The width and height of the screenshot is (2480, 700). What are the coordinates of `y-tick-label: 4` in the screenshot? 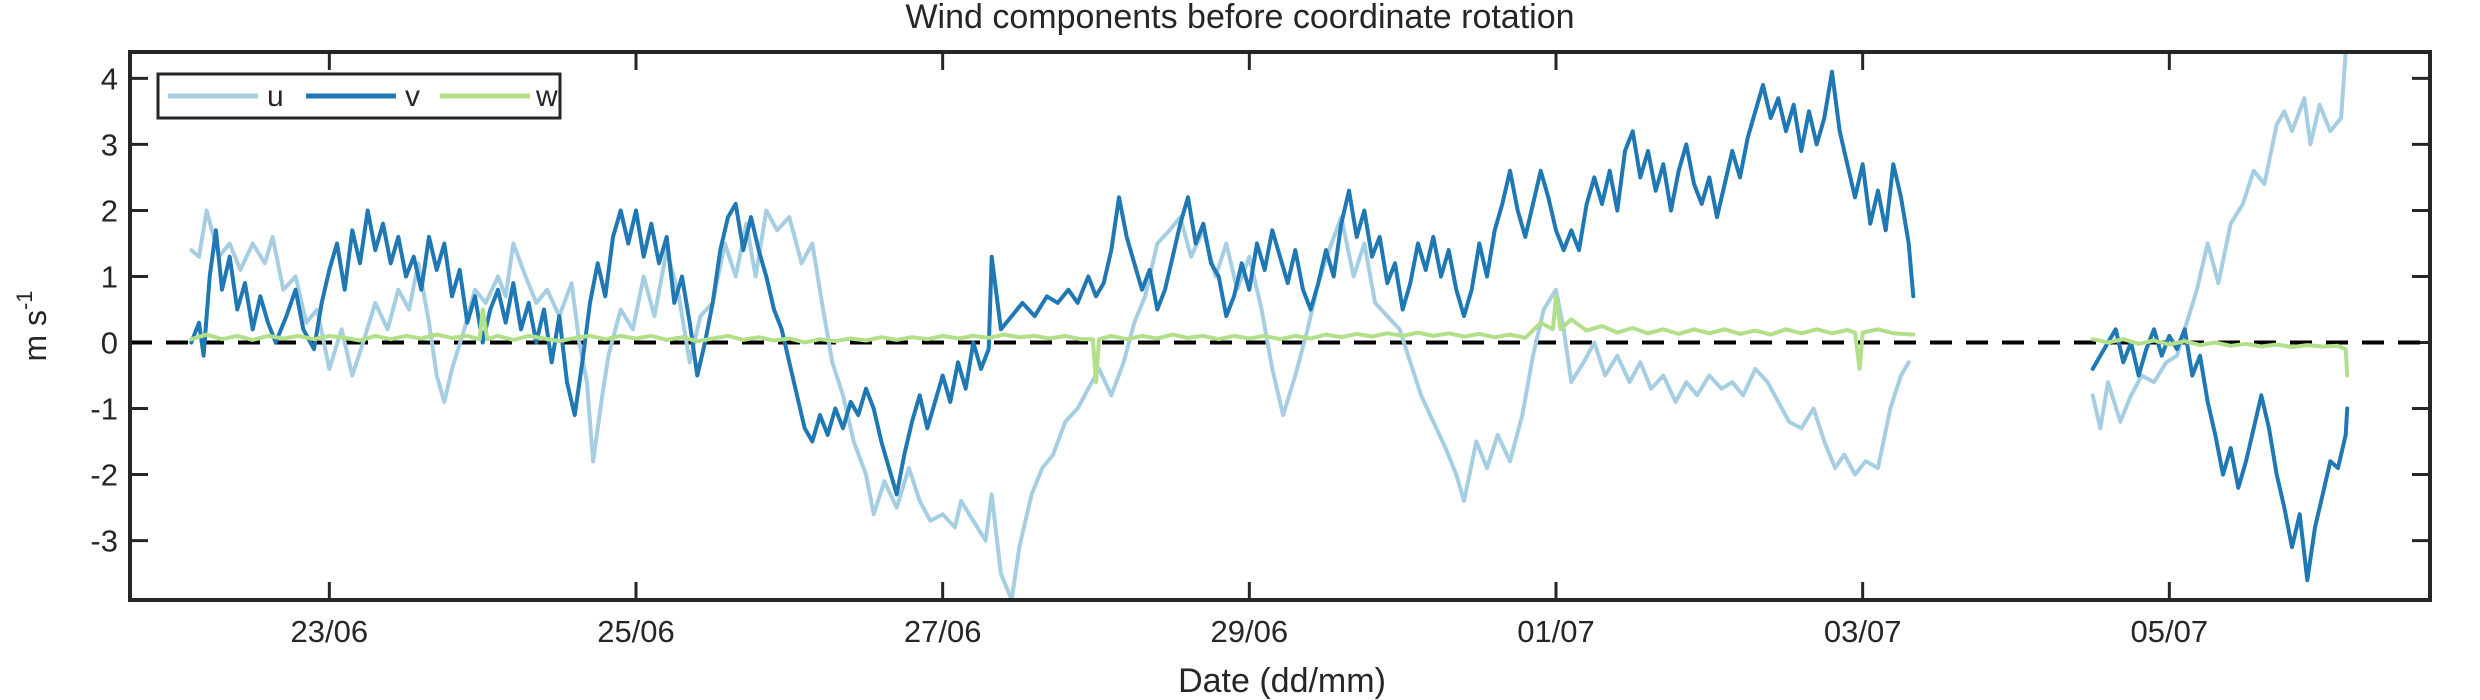 It's located at (109, 78).